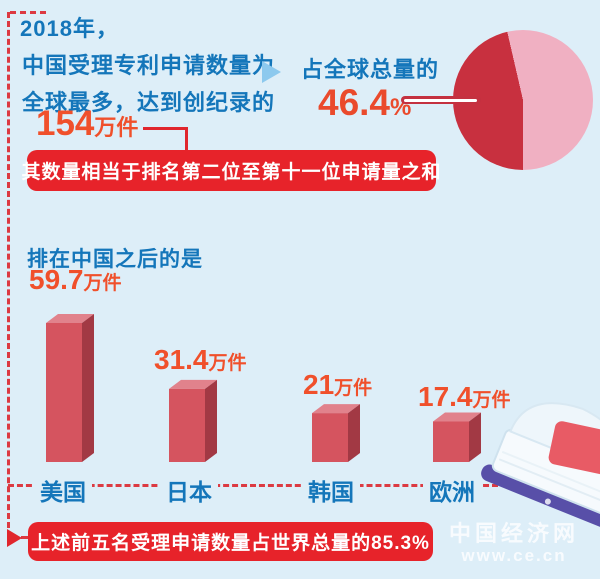 This screenshot has height=579, width=600. I want to click on dashed-baseline, so click(253, 485).